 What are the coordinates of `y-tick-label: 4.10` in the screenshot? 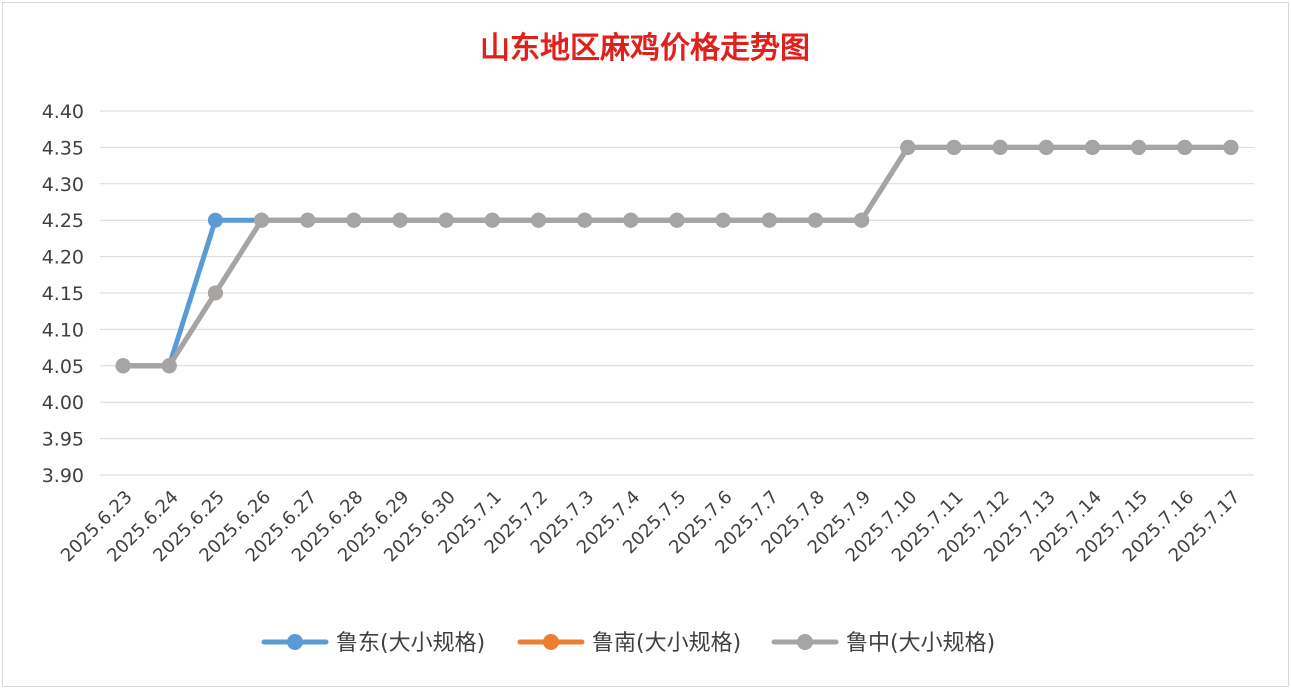 It's located at (63, 330).